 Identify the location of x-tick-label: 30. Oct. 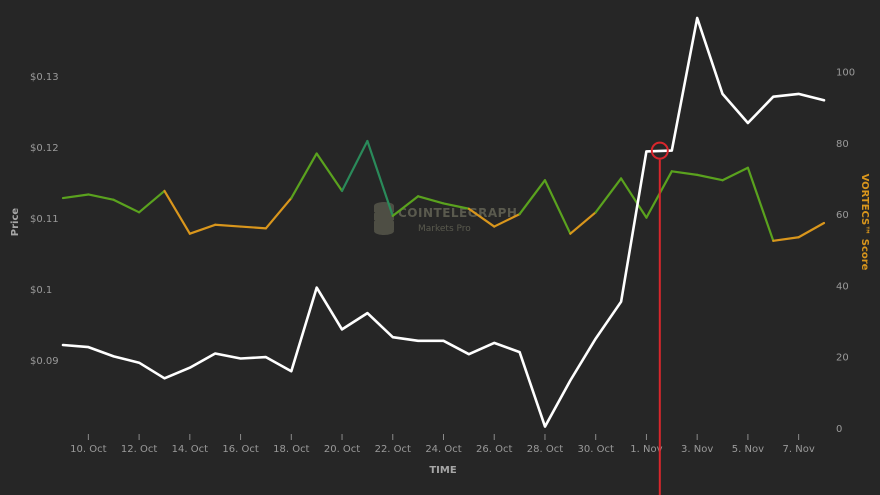
(596, 449).